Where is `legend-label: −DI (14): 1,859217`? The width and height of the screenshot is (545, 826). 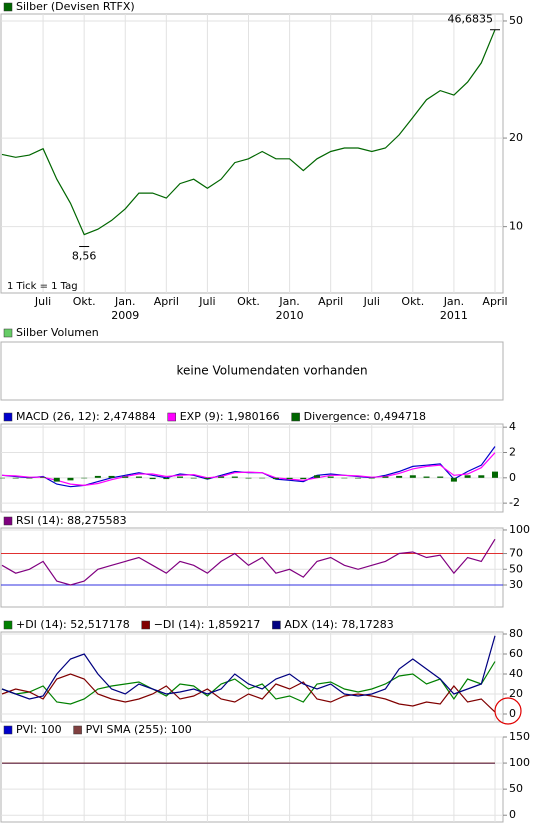
legend-label: −DI (14): 1,859217 is located at coordinates (207, 624).